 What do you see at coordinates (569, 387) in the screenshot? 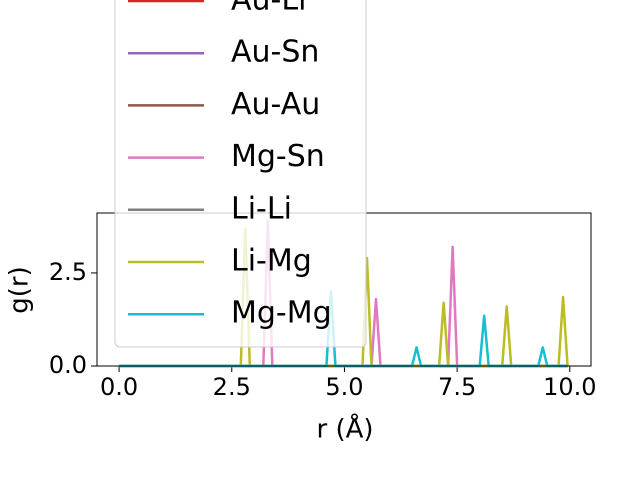
I see `x-tick-label: 10.0` at bounding box center [569, 387].